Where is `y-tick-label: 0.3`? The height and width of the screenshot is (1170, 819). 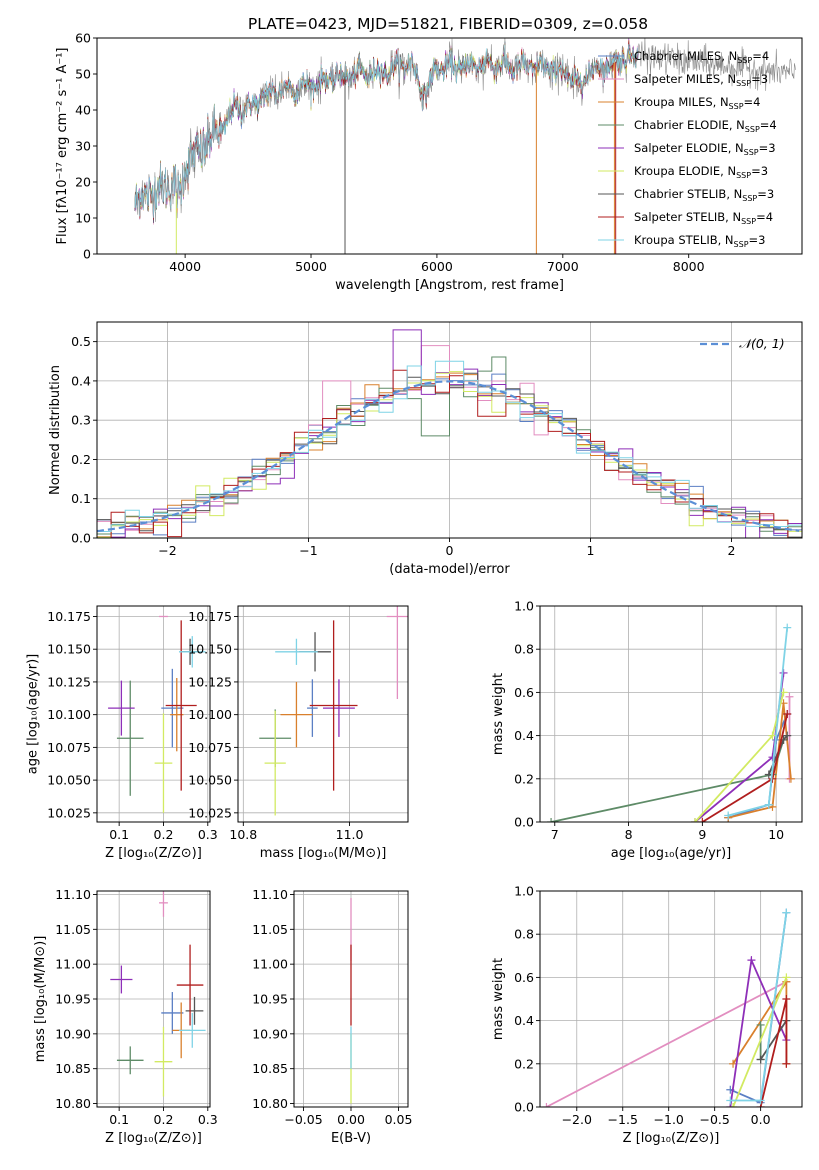 y-tick-label: 0.3 is located at coordinates (81, 420).